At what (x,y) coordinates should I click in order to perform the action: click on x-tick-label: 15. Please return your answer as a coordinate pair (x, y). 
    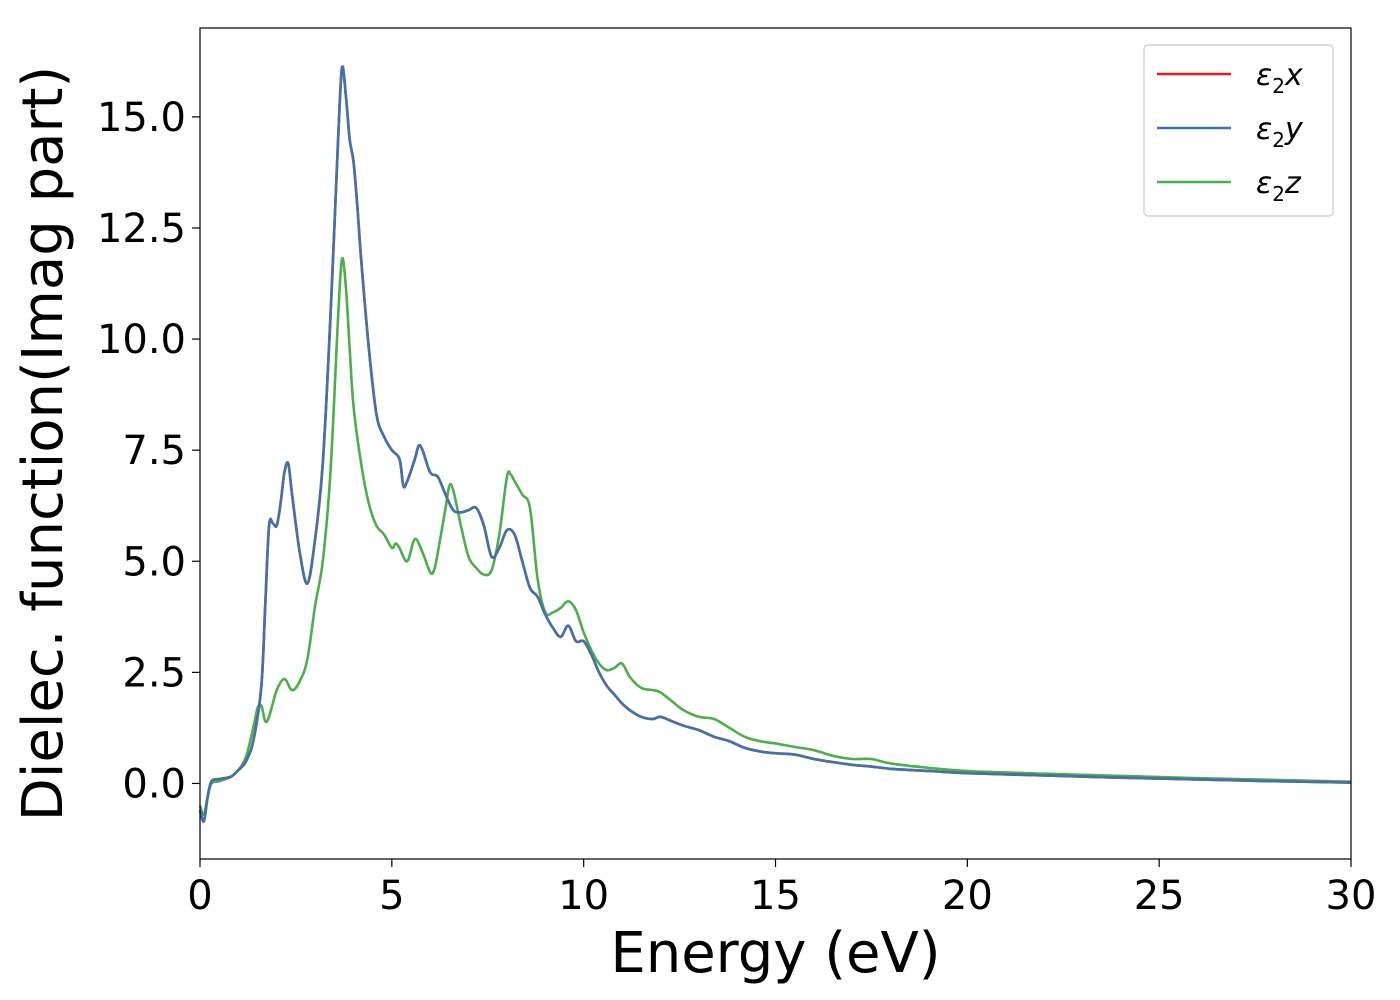
    Looking at the image, I should click on (775, 896).